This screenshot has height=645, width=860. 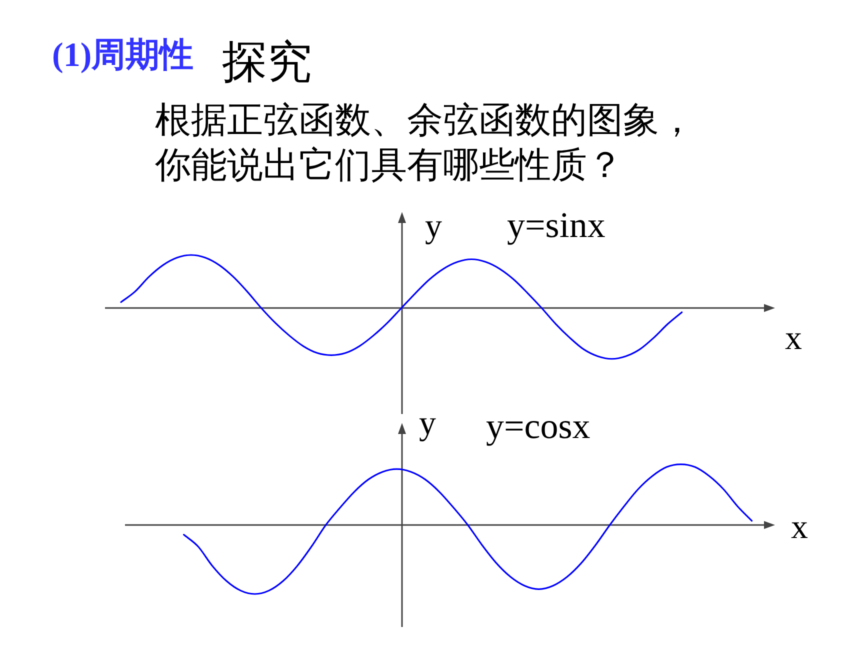 What do you see at coordinates (538, 426) in the screenshot?
I see `series-name: y=cosx` at bounding box center [538, 426].